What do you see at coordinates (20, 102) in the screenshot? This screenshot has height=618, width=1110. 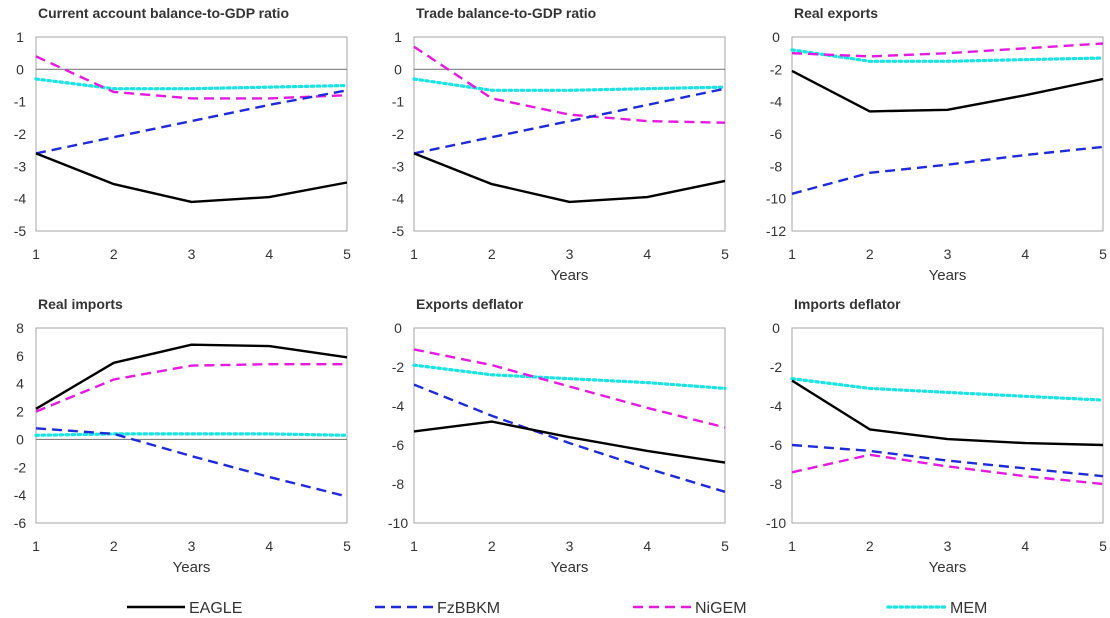 I see `y-tick-label: -1` at bounding box center [20, 102].